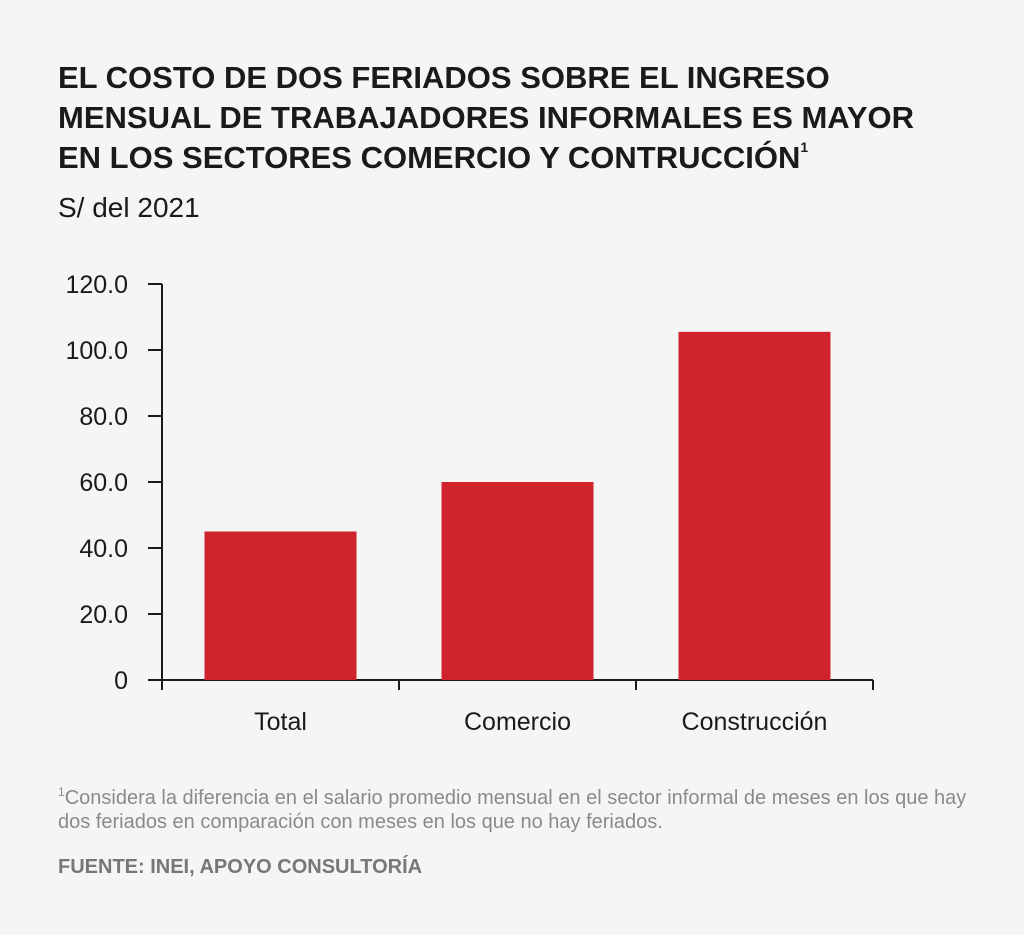 The height and width of the screenshot is (935, 1024). What do you see at coordinates (96, 351) in the screenshot?
I see `y-tick-label: 100.0` at bounding box center [96, 351].